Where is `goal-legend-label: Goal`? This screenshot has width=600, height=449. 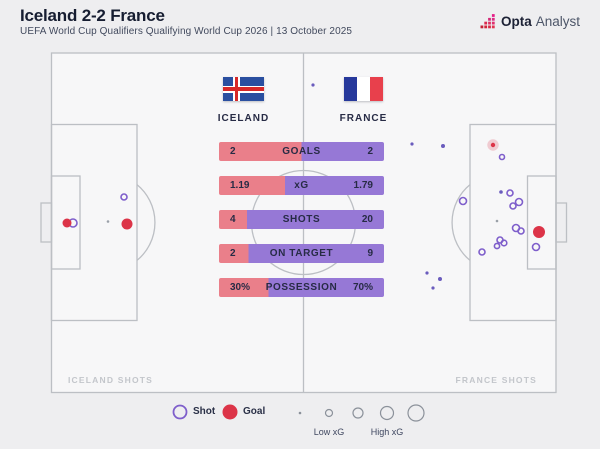 goal-legend-label: Goal is located at coordinates (254, 411).